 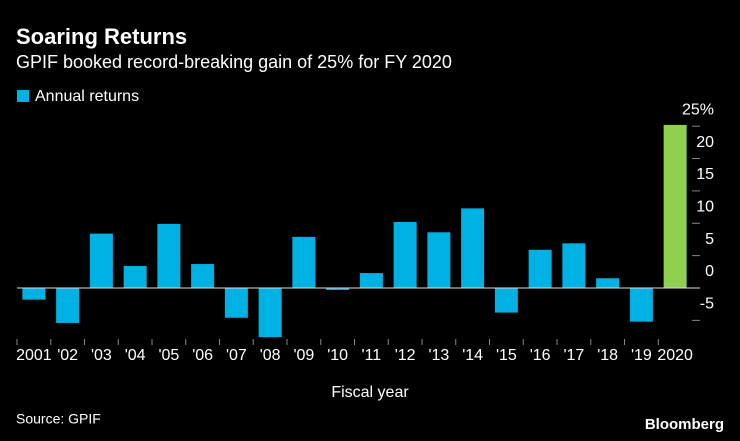 What do you see at coordinates (641, 355) in the screenshot?
I see `x-tick-label: '19` at bounding box center [641, 355].